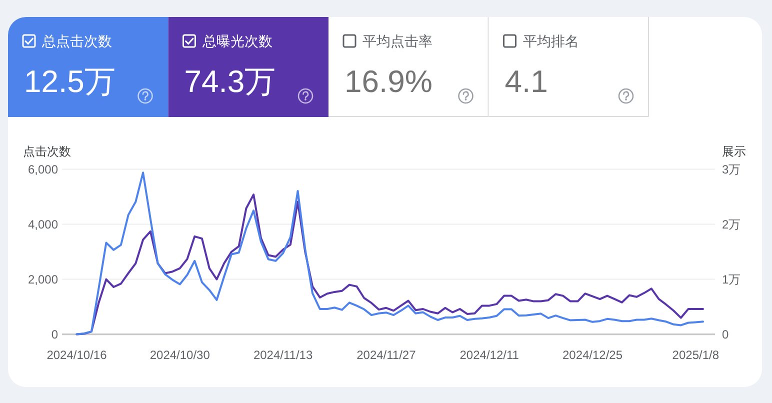 This screenshot has height=403, width=772. I want to click on y2-tick-label: 3万, so click(731, 169).